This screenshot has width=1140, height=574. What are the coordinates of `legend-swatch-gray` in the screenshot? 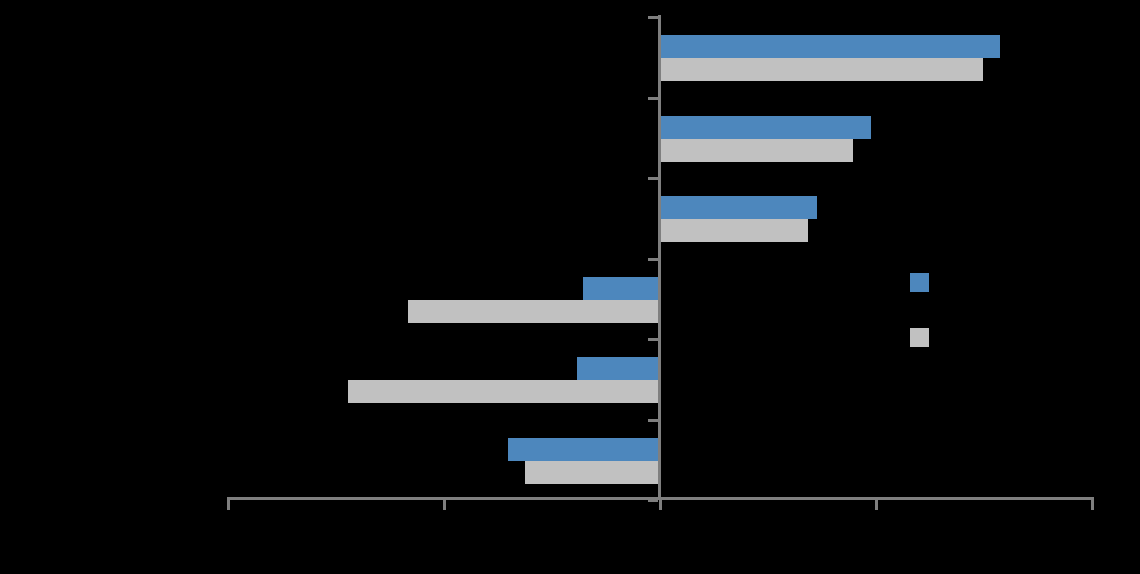 It's located at (919, 337).